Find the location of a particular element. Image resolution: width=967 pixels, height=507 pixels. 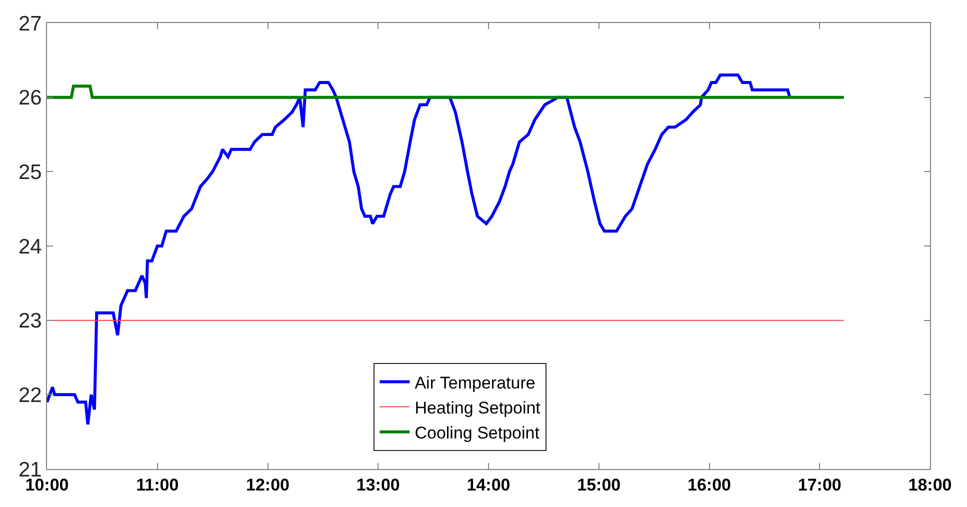

y-tick-label: 27 is located at coordinates (30, 24).